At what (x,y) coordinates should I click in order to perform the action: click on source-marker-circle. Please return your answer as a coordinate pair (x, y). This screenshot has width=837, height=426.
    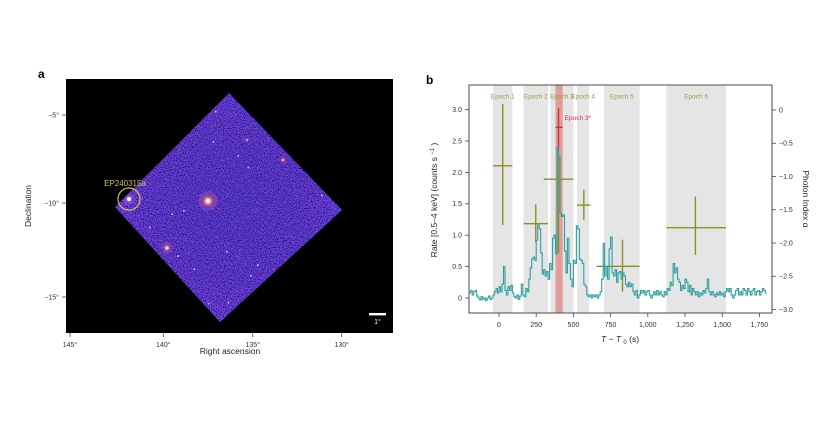
    Looking at the image, I should click on (129, 199).